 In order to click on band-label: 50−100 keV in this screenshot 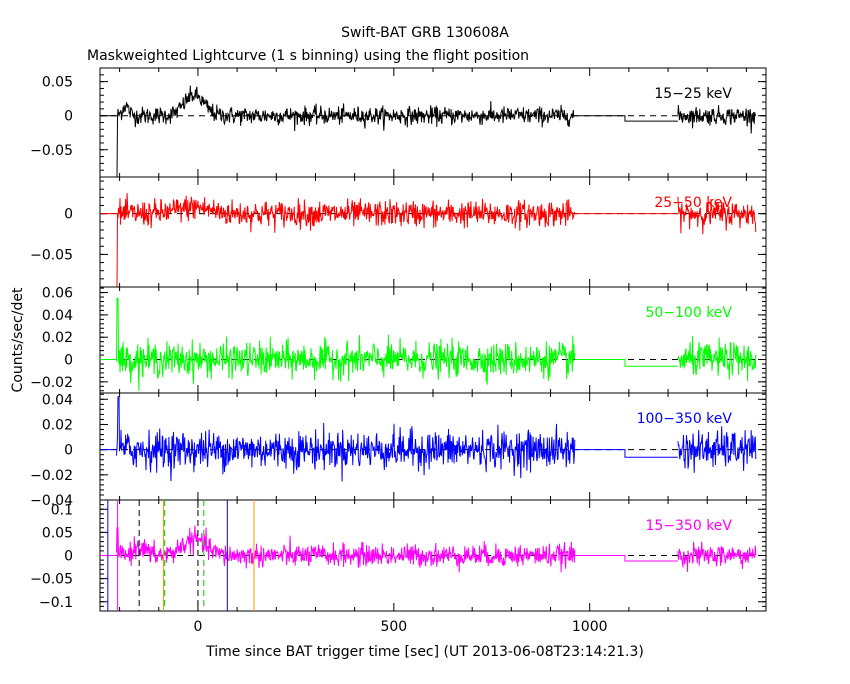, I will do `click(688, 313)`.